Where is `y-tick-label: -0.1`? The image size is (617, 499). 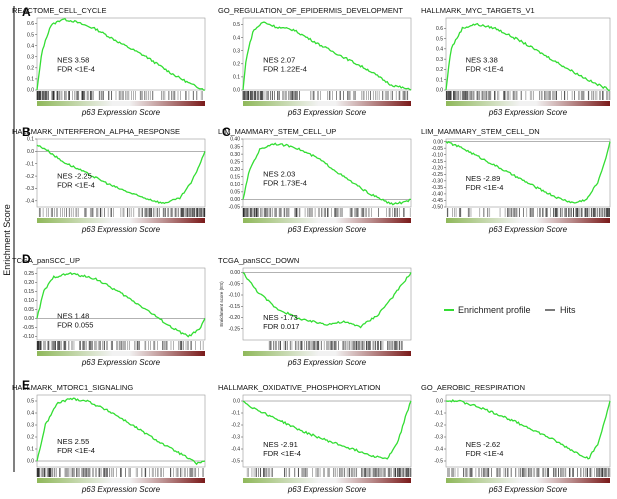 y-tick-label: -0.1 is located at coordinates (235, 414).